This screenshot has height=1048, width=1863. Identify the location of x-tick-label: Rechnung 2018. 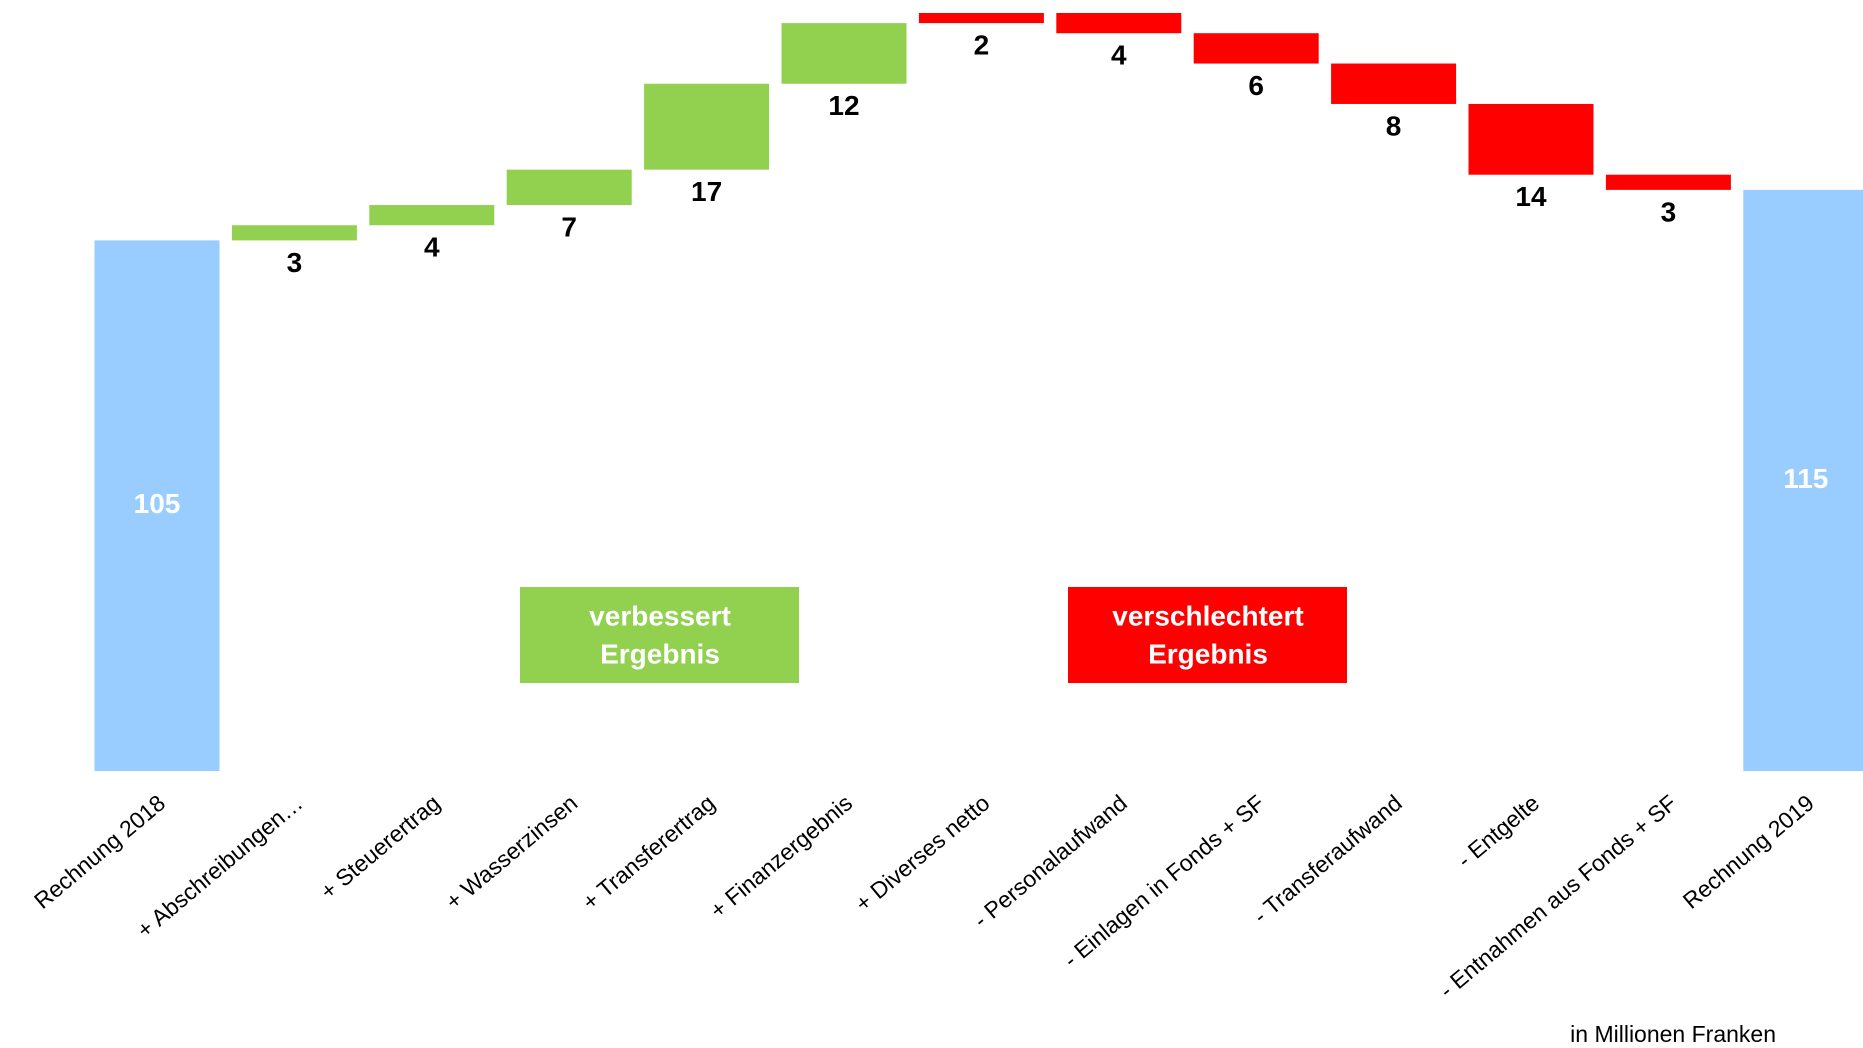
(99, 852).